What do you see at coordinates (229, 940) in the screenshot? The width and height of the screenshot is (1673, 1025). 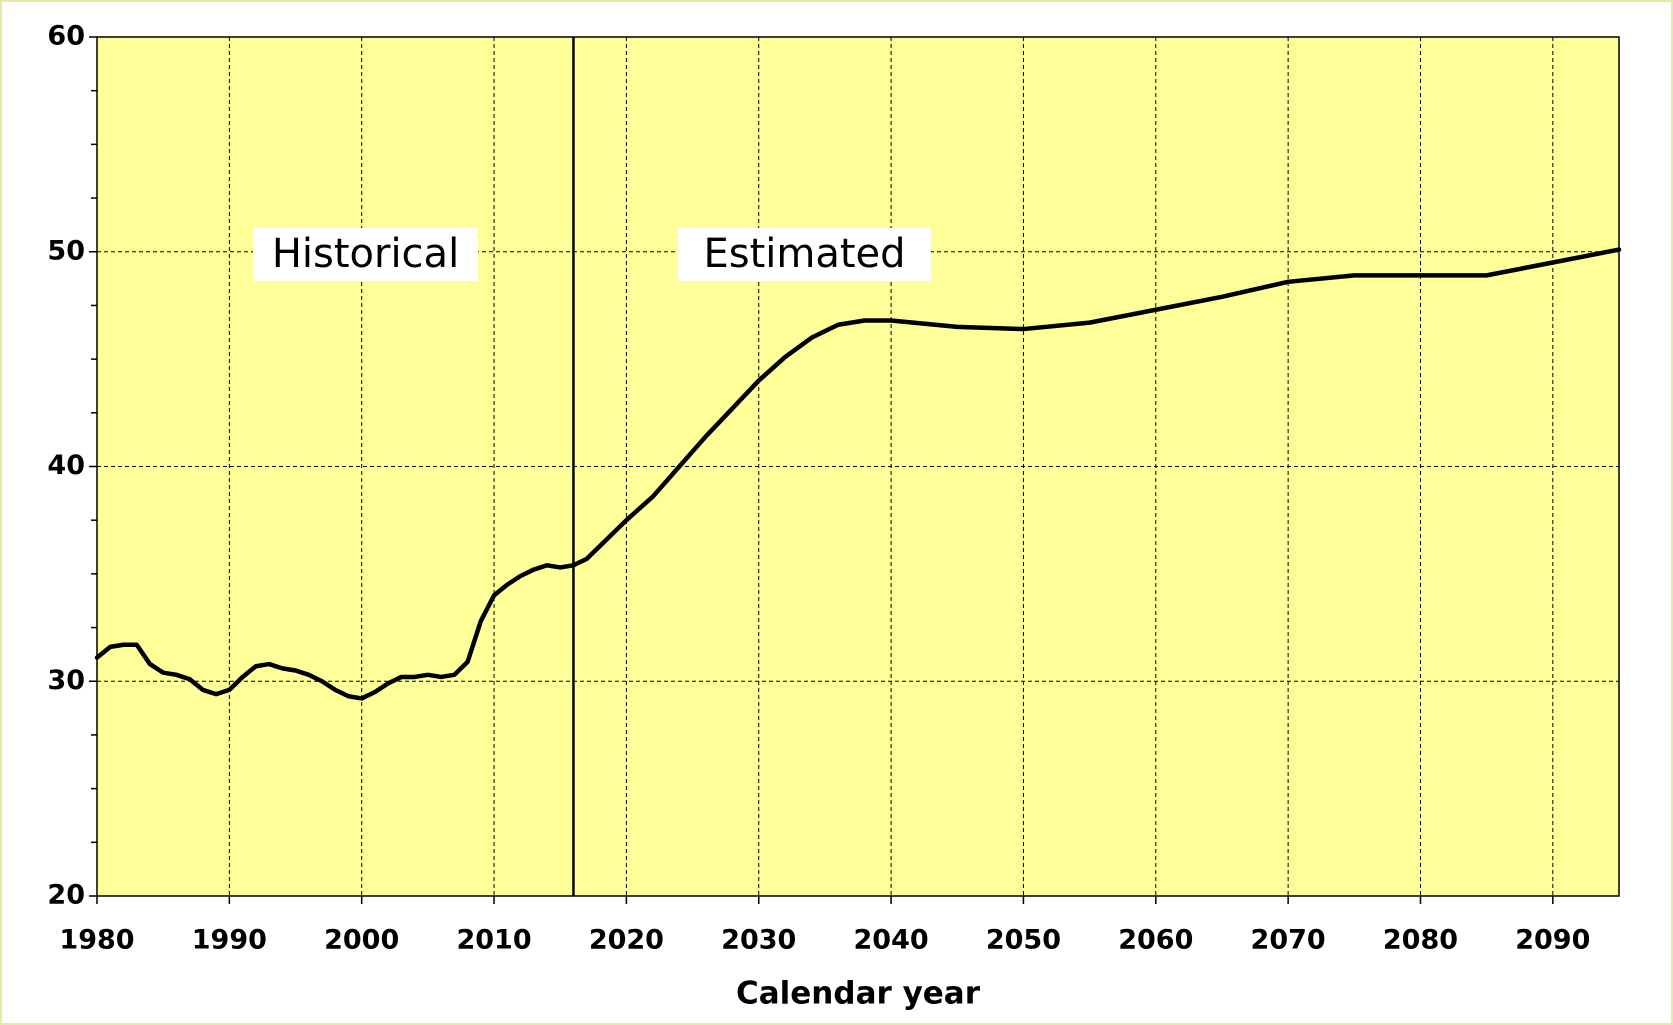 I see `x-tick-label: 1990` at bounding box center [229, 940].